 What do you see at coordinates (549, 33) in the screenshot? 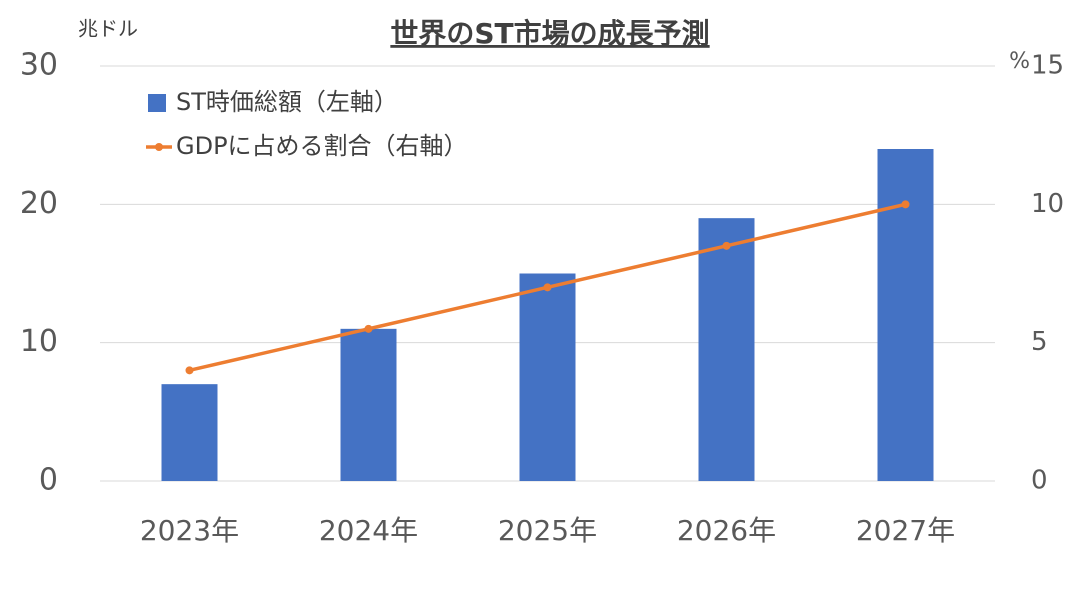
I see `chart-title: 世界のST市場の成長予測` at bounding box center [549, 33].